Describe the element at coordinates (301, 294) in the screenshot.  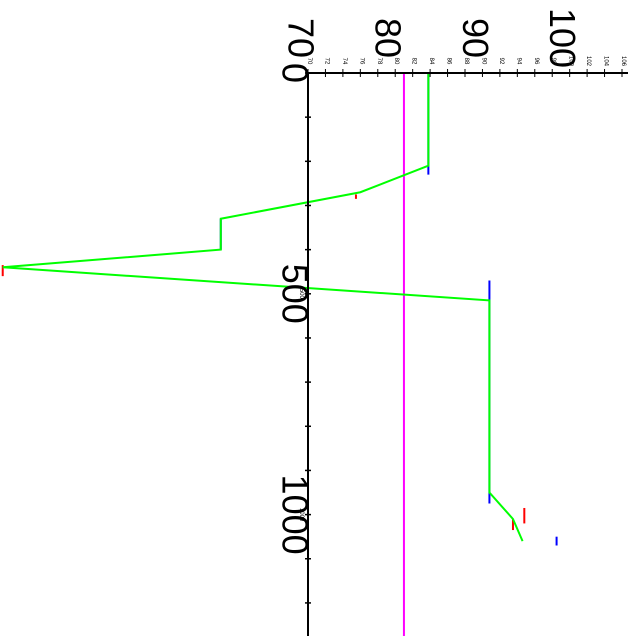
I see `index-tick-label: 500` at that location.